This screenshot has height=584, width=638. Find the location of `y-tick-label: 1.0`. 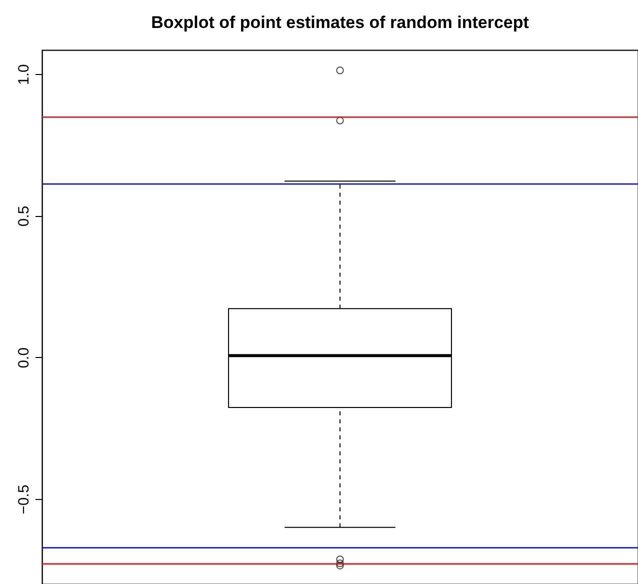

y-tick-label: 1.0 is located at coordinates (24, 75).